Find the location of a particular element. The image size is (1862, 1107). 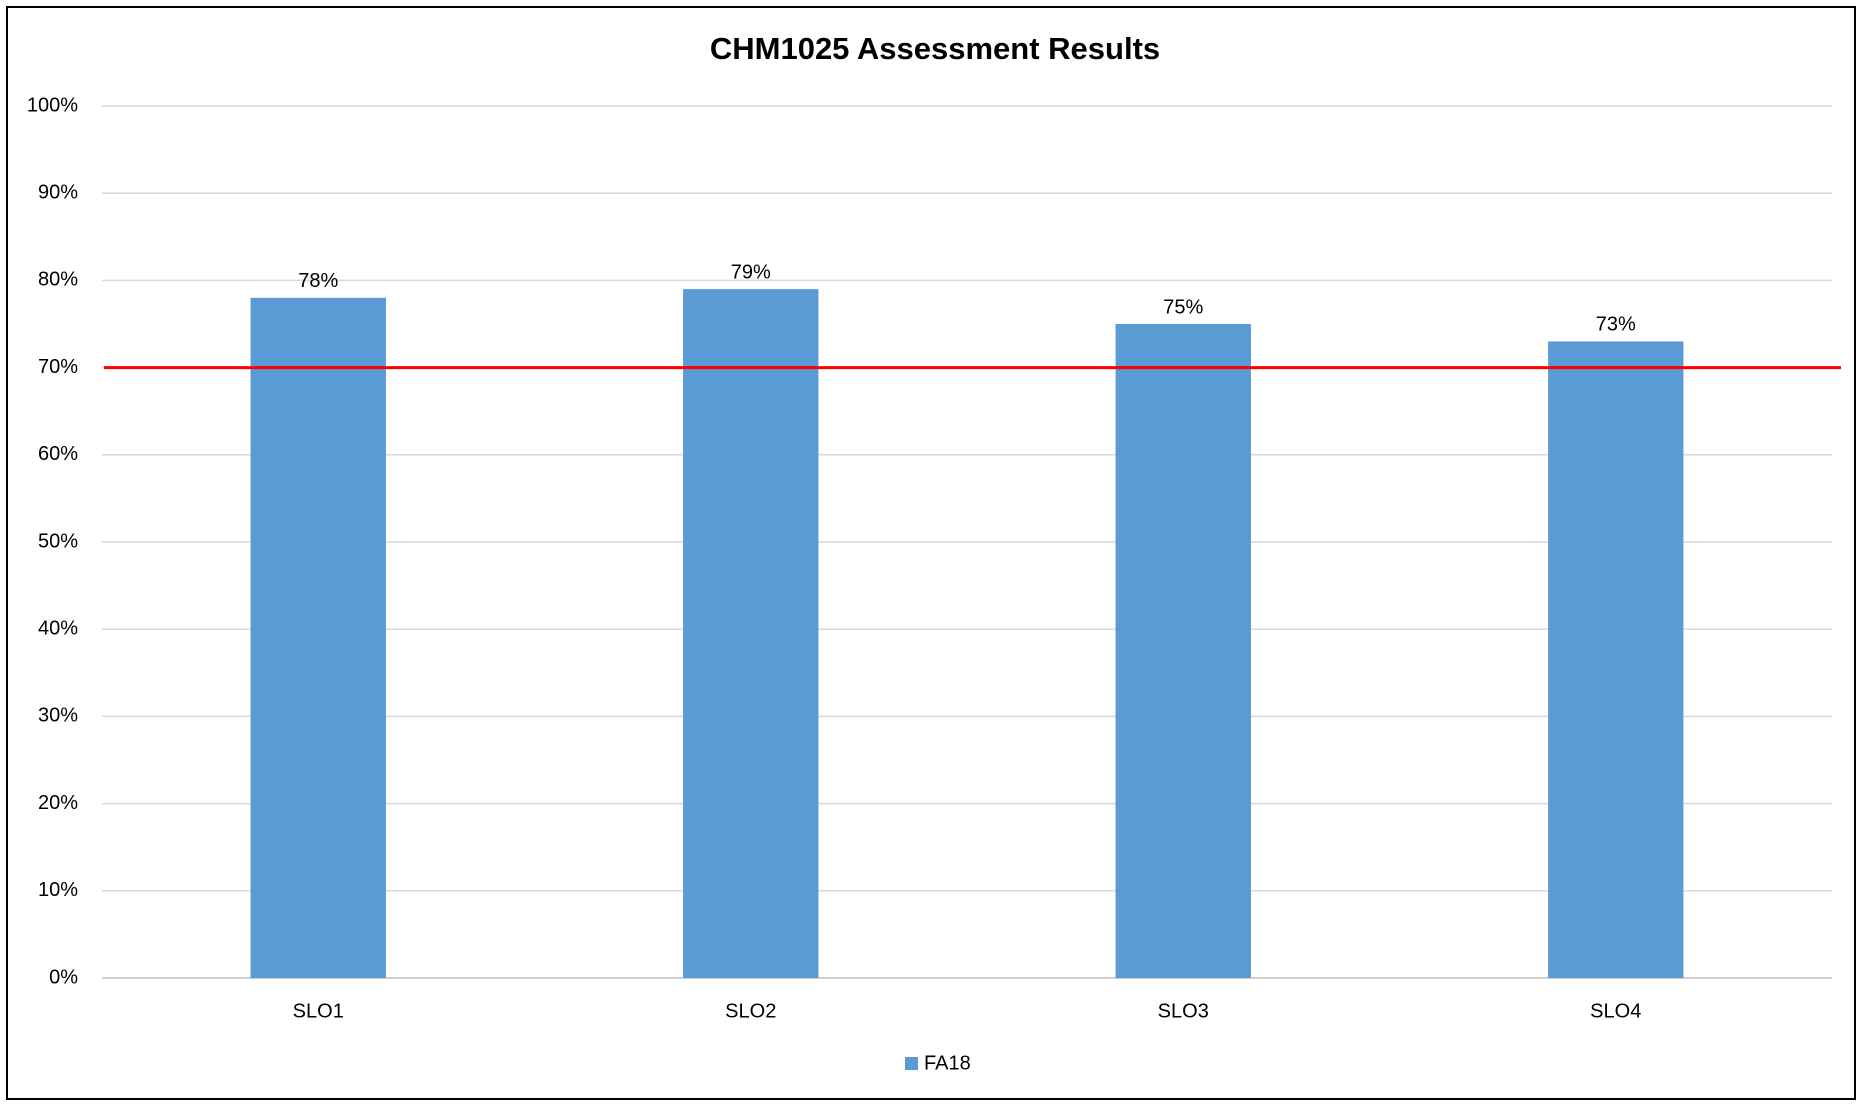

x-tick-label: SLO2 is located at coordinates (750, 1011).